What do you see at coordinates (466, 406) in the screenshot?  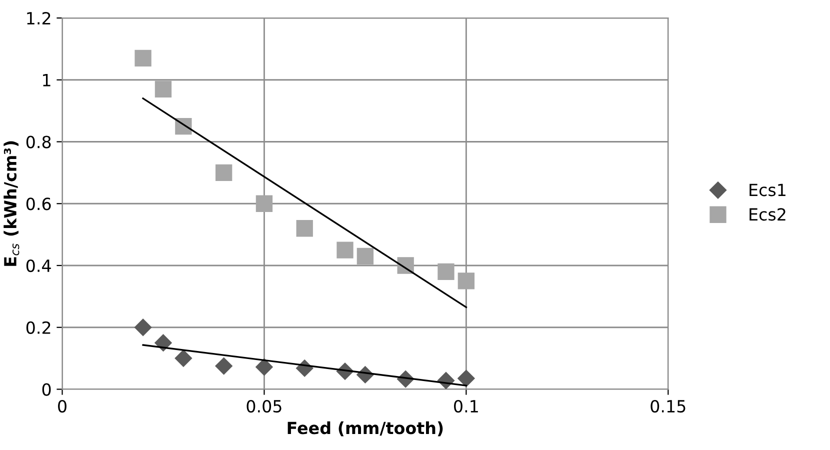 I see `x-tick-label: 0.1` at bounding box center [466, 406].